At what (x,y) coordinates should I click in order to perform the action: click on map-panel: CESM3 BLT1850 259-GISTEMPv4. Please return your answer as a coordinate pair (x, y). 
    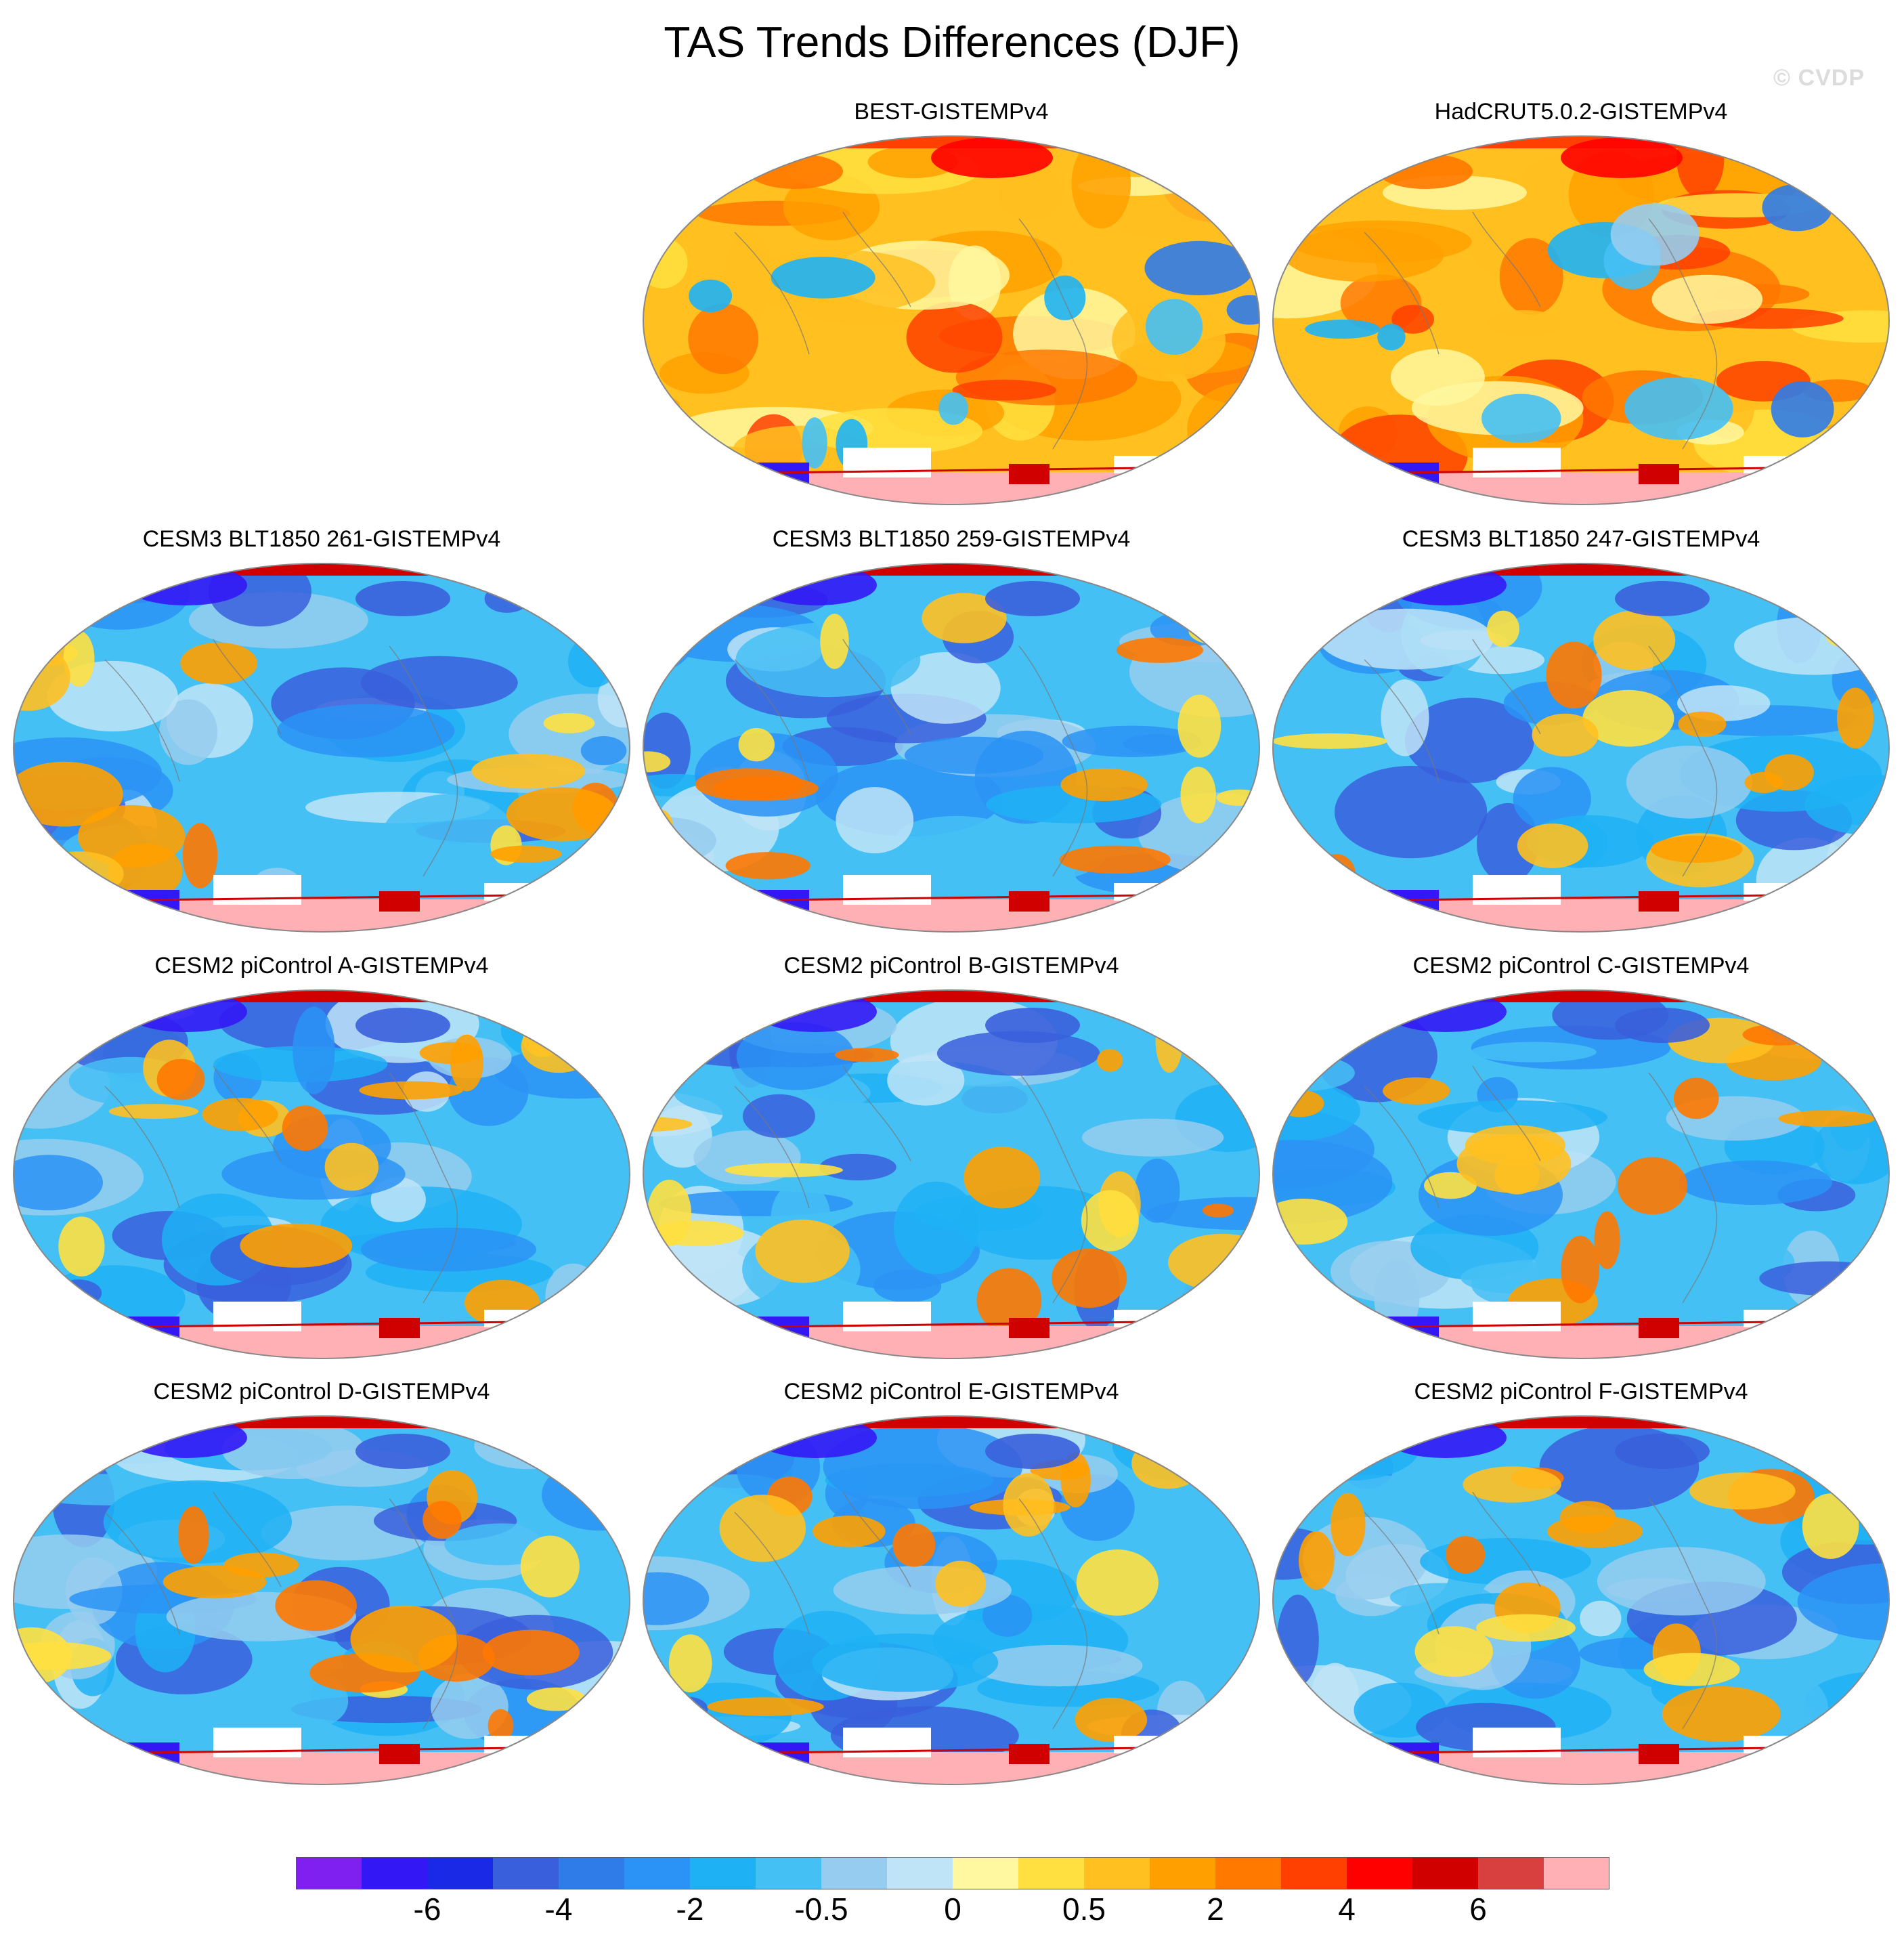
    Looking at the image, I should click on (952, 742).